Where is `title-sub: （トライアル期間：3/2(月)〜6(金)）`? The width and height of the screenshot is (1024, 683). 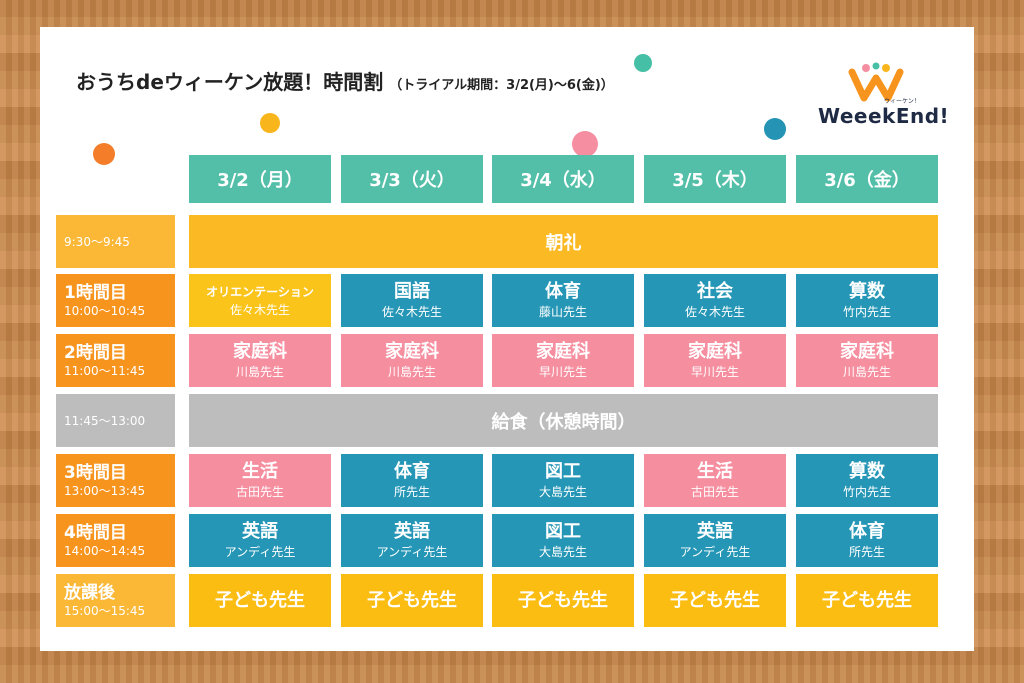
title-sub: （トライアル期間：3/2(月)〜6(金)） is located at coordinates (501, 85).